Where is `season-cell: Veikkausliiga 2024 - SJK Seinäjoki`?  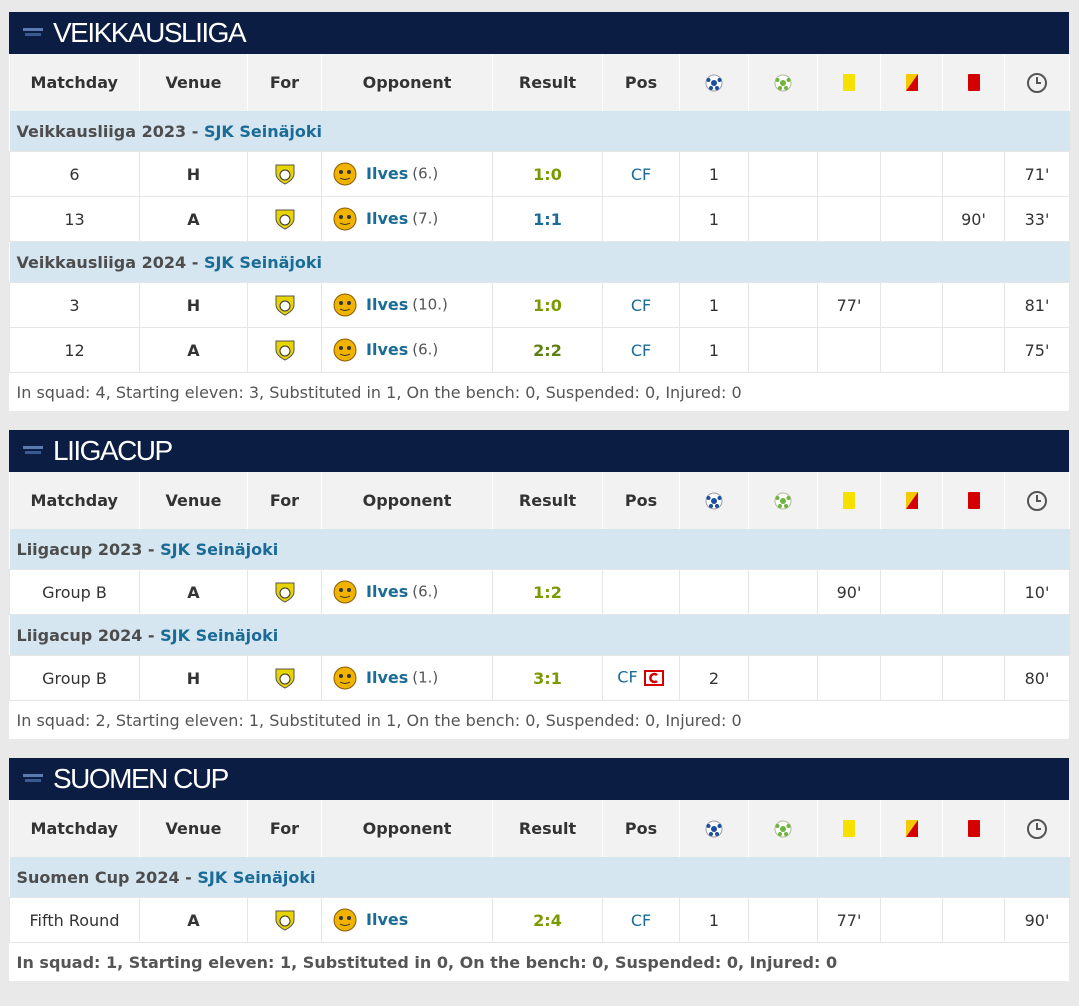 season-cell: Veikkausliiga 2024 - SJK Seinäjoki is located at coordinates (539, 262).